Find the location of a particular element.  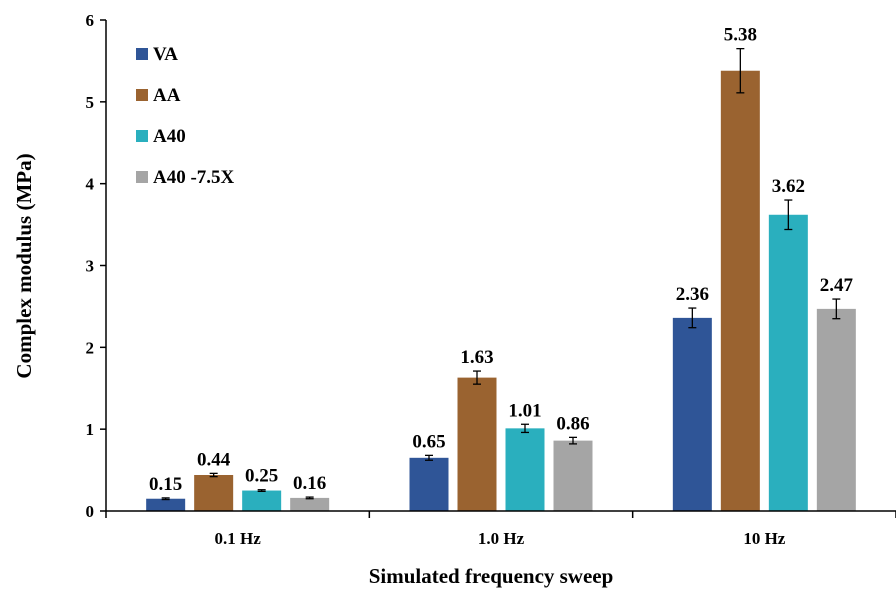

y-tick-label: 6 is located at coordinates (90, 20).